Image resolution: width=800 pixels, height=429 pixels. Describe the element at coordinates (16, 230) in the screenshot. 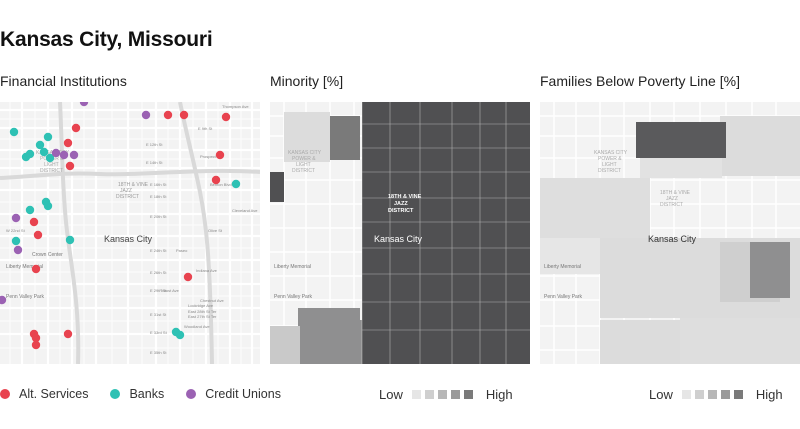

I see `street-label: W 22nd St` at that location.